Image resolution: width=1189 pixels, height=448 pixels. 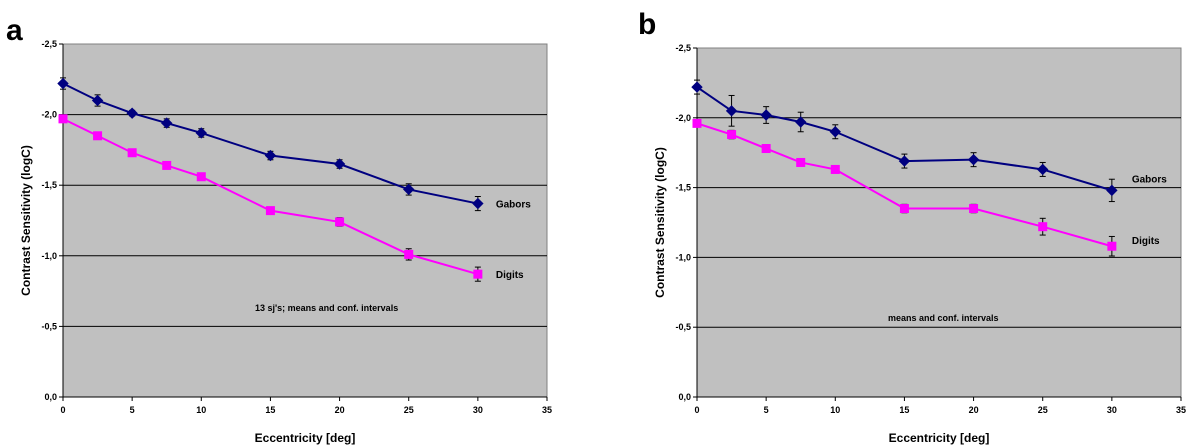 What do you see at coordinates (647, 24) in the screenshot?
I see `panel-letter-b: b` at bounding box center [647, 24].